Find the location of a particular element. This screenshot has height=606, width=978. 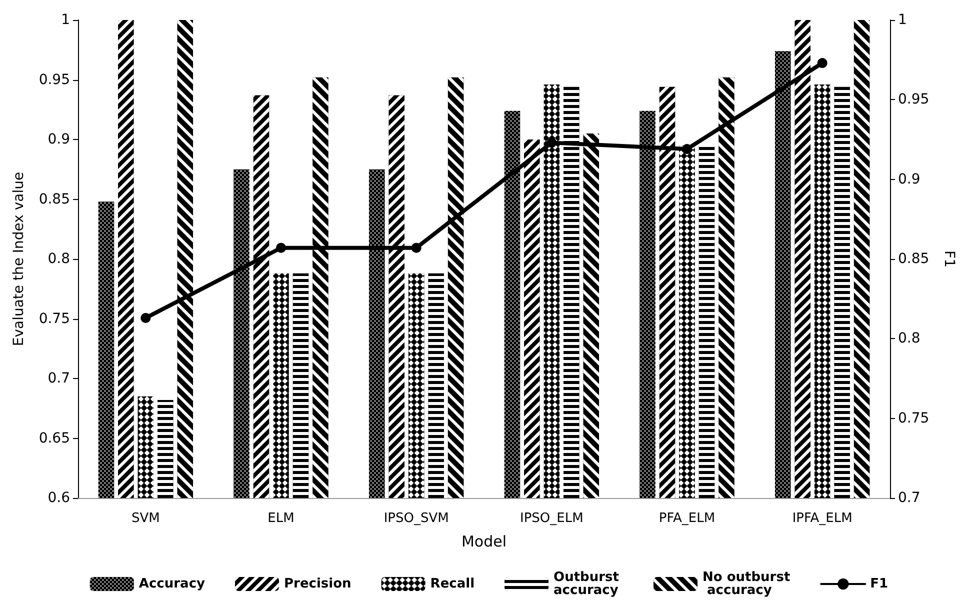

y-tick-label: 0.65 is located at coordinates (54, 438).